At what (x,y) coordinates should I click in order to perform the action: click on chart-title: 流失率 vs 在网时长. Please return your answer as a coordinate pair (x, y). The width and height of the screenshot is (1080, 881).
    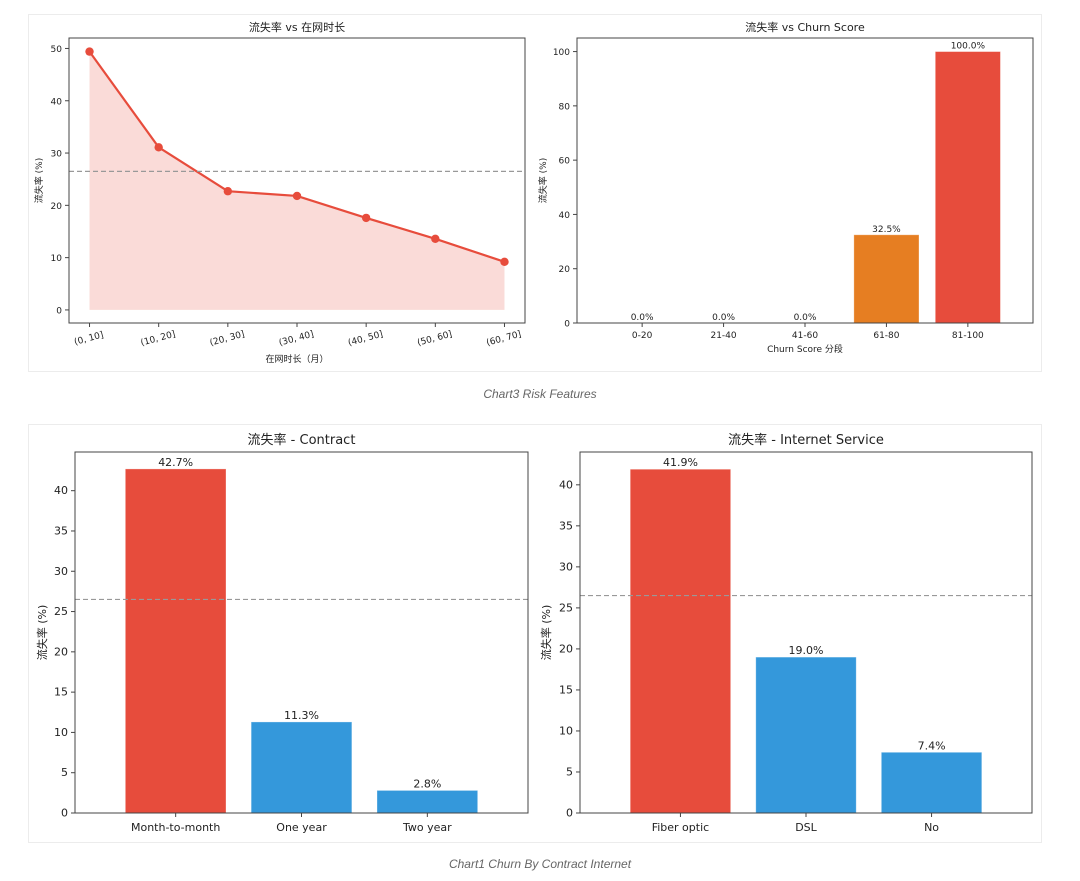
    Looking at the image, I should click on (297, 27).